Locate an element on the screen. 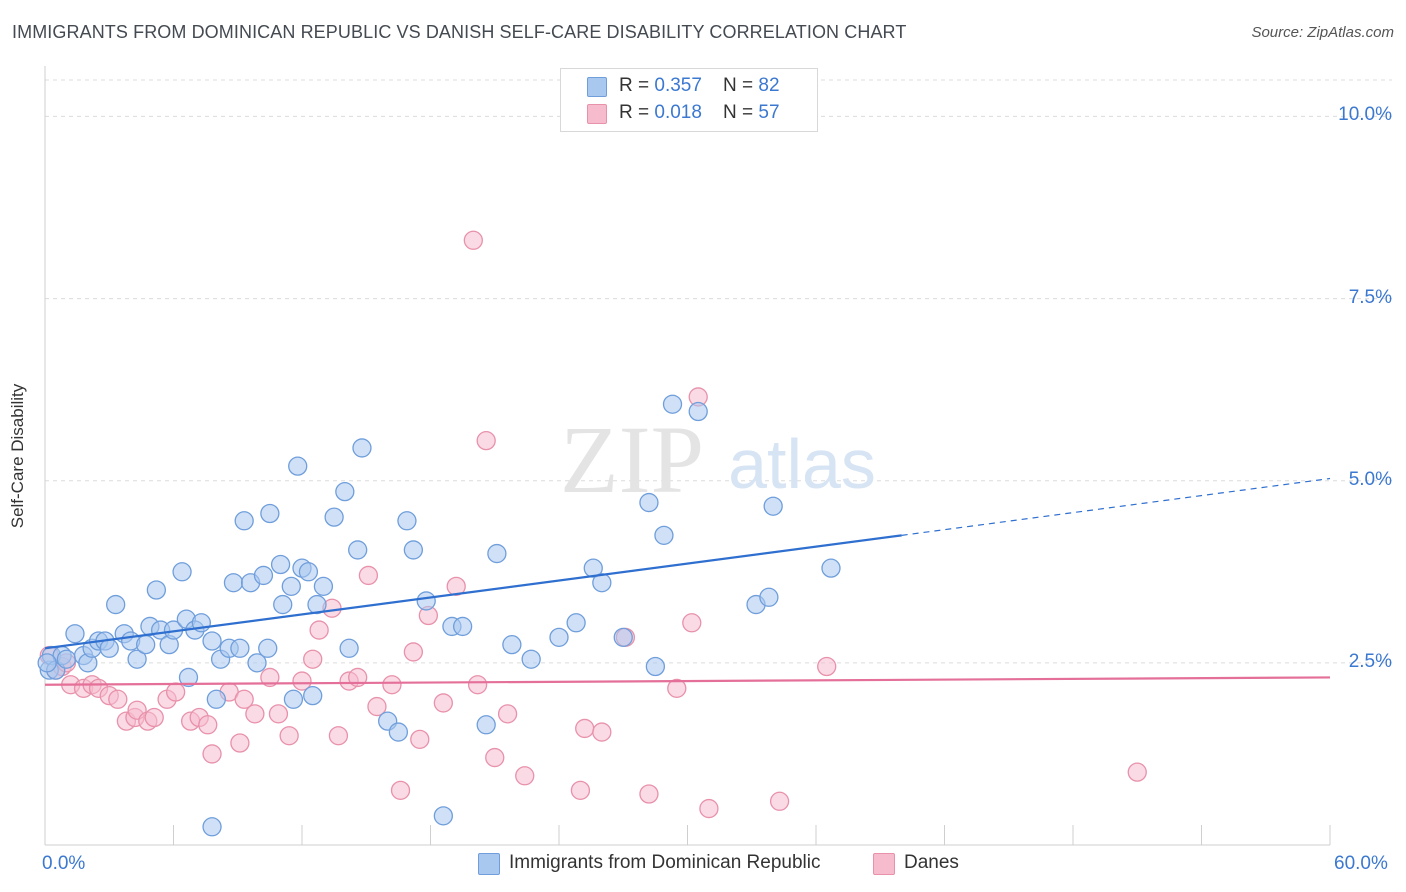  series-name-dominican: Immigrants from Dominican Republic is located at coordinates (665, 862).